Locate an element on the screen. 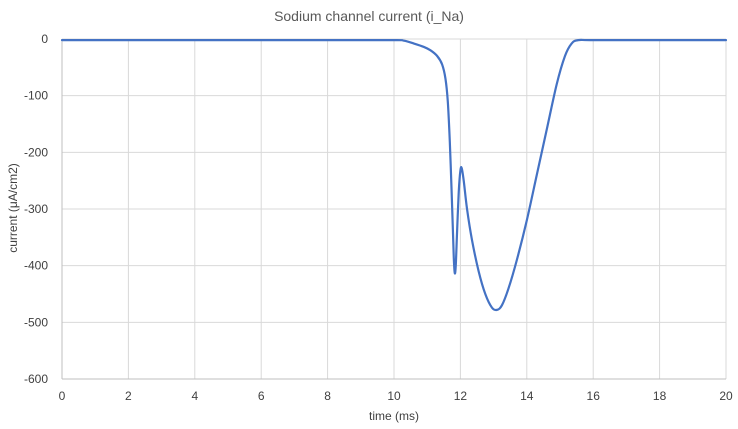 The image size is (738, 429). x-tick-label: 14 is located at coordinates (527, 396).